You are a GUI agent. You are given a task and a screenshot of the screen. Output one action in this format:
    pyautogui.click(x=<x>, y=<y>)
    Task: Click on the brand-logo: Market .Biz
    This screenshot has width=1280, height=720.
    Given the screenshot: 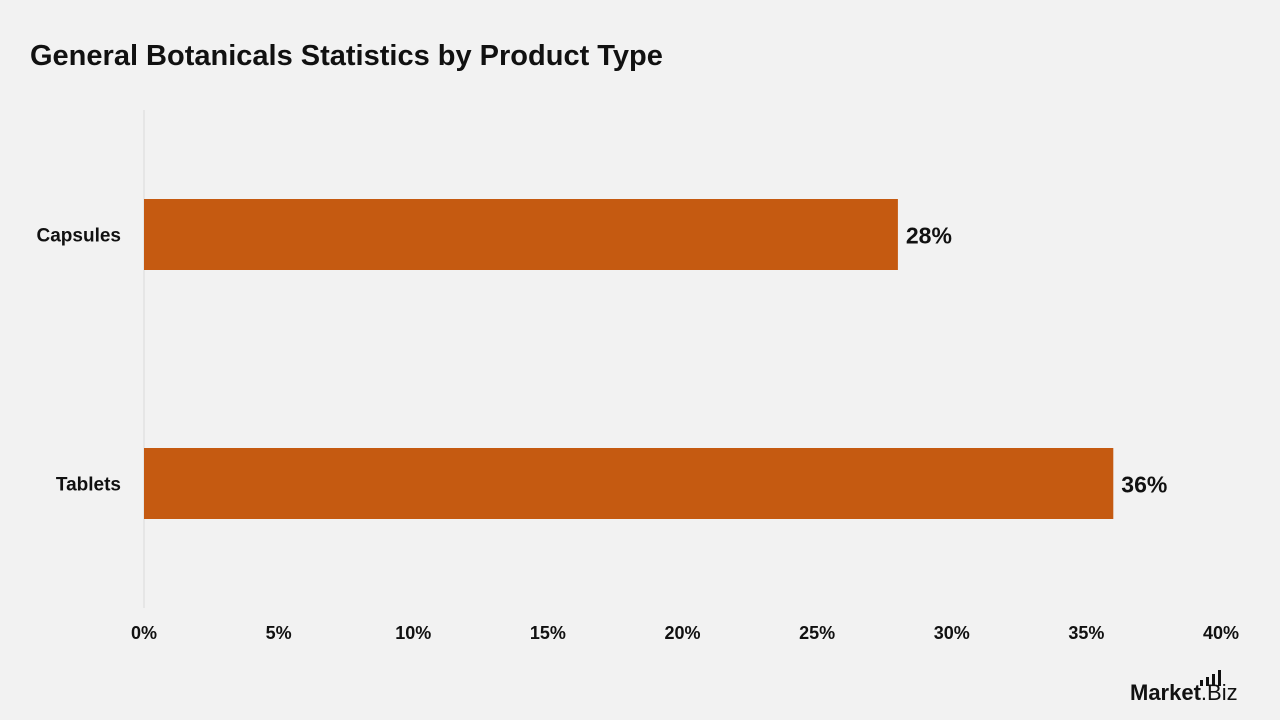 What is the action you would take?
    pyautogui.click(x=1184, y=688)
    